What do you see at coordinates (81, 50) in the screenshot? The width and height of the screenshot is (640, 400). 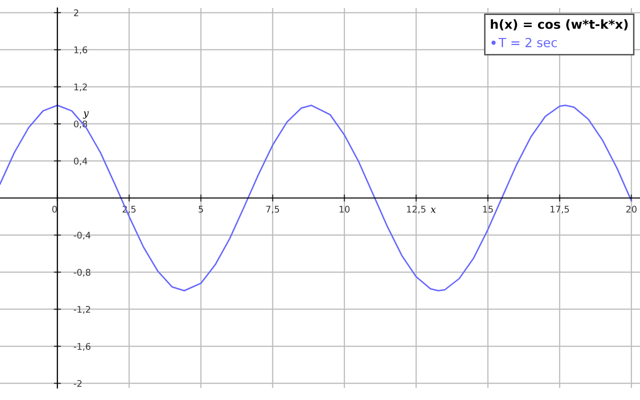 I see `y-tick-label: 1,6` at bounding box center [81, 50].